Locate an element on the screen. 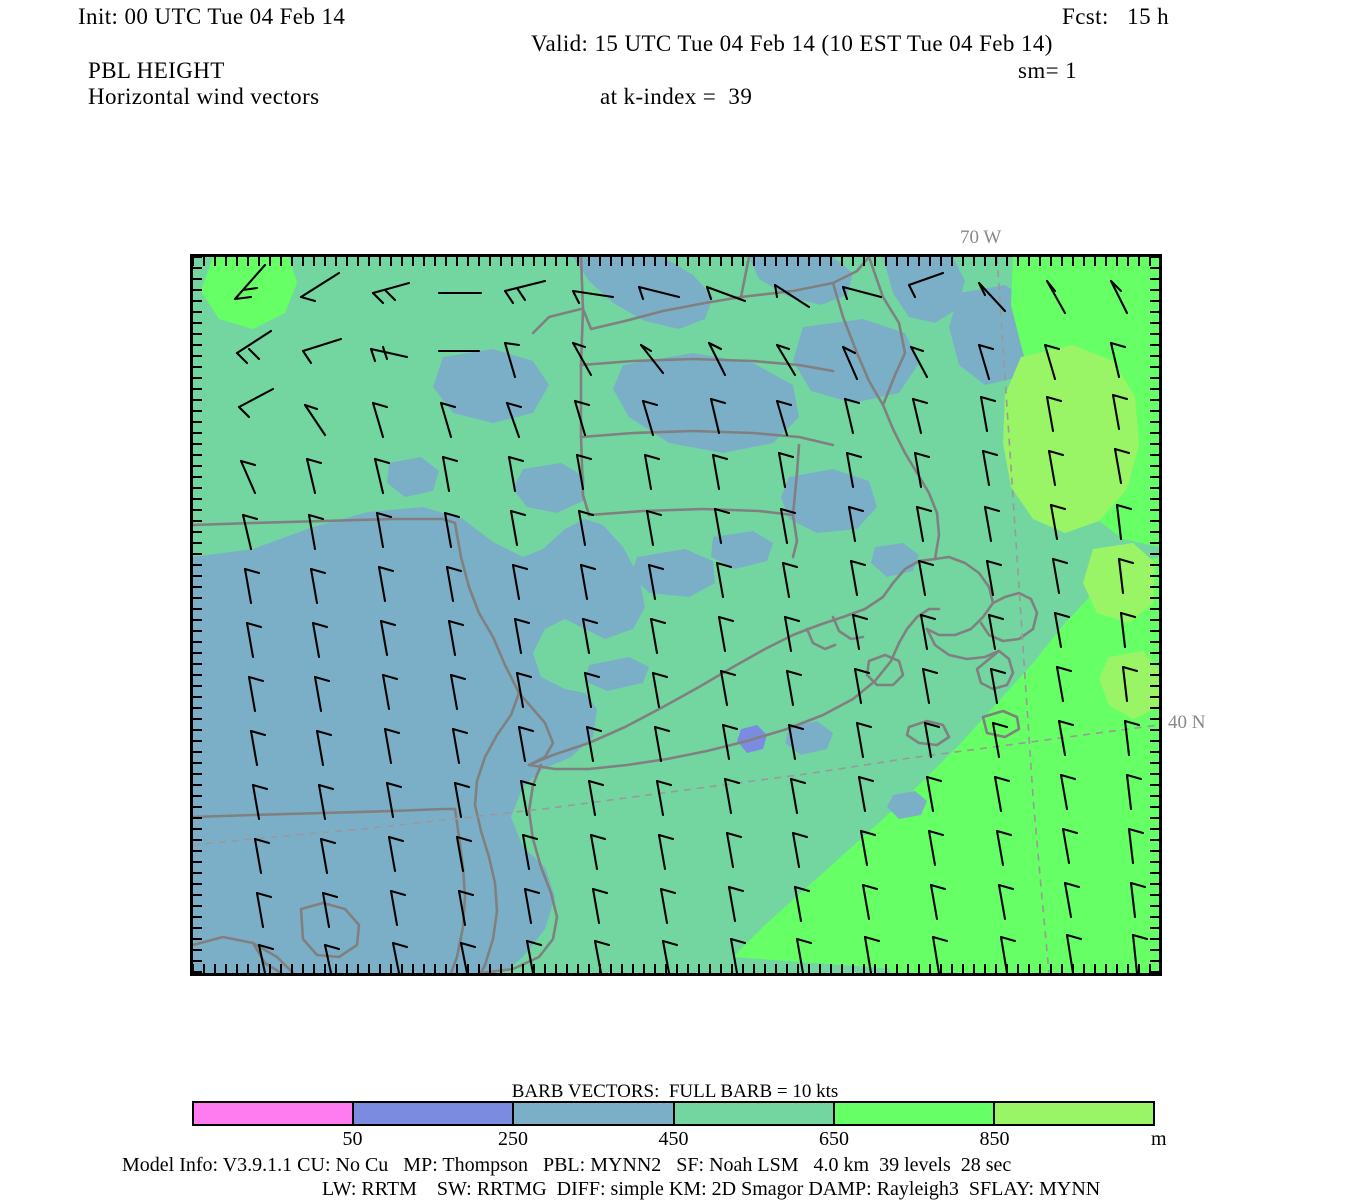 The image size is (1350, 1201). k-index-label: at k-index = 39 is located at coordinates (676, 96).